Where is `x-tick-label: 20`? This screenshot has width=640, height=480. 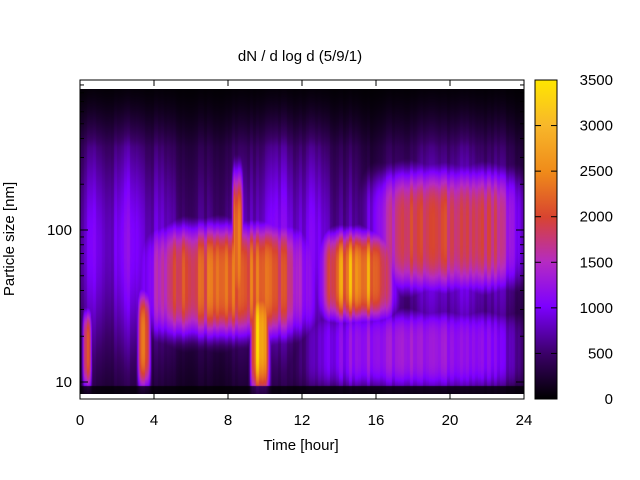
x-tick-label: 20 is located at coordinates (450, 420).